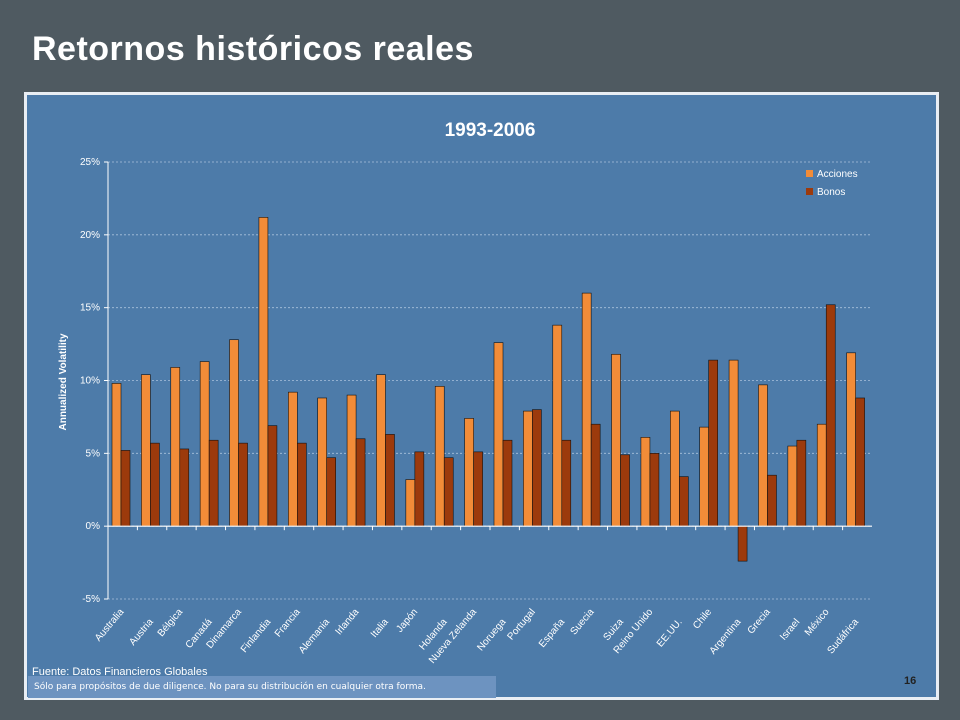 The image size is (960, 720). I want to click on x-tick-label: Austria, so click(141, 632).